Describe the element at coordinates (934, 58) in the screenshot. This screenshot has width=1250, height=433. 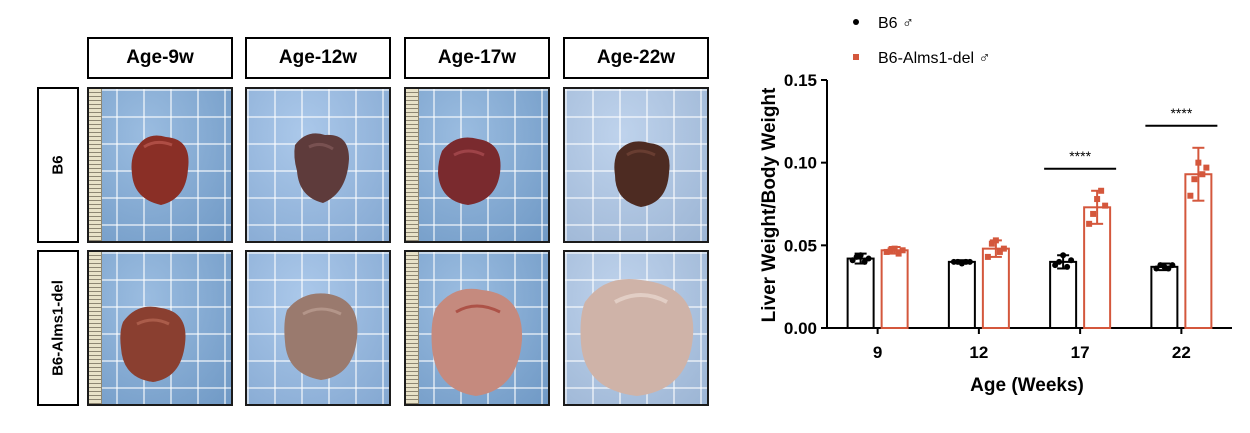
I see `legend-label-alms1: B6-Alms1-del ♂` at that location.